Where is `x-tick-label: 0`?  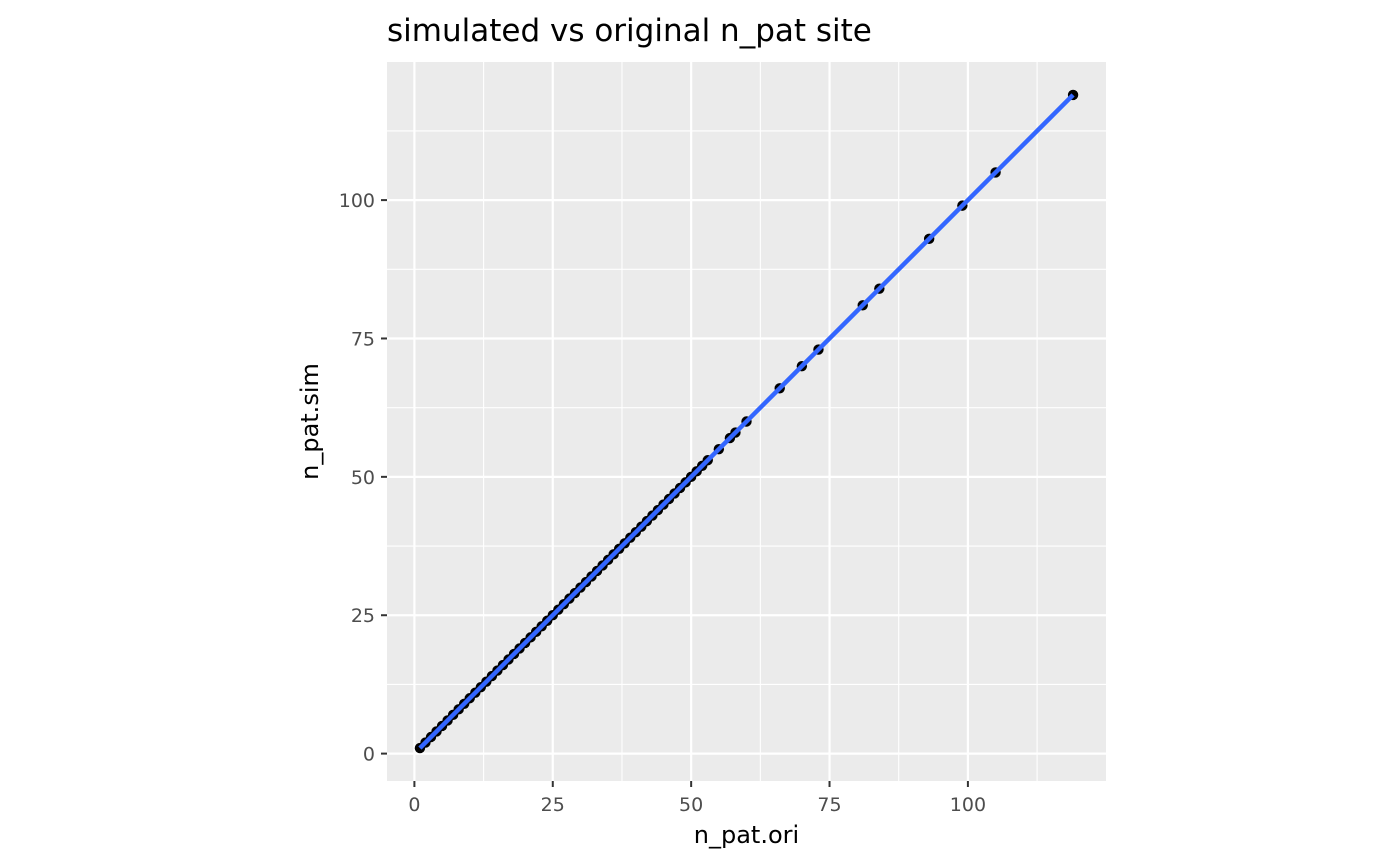 x-tick-label: 0 is located at coordinates (414, 805).